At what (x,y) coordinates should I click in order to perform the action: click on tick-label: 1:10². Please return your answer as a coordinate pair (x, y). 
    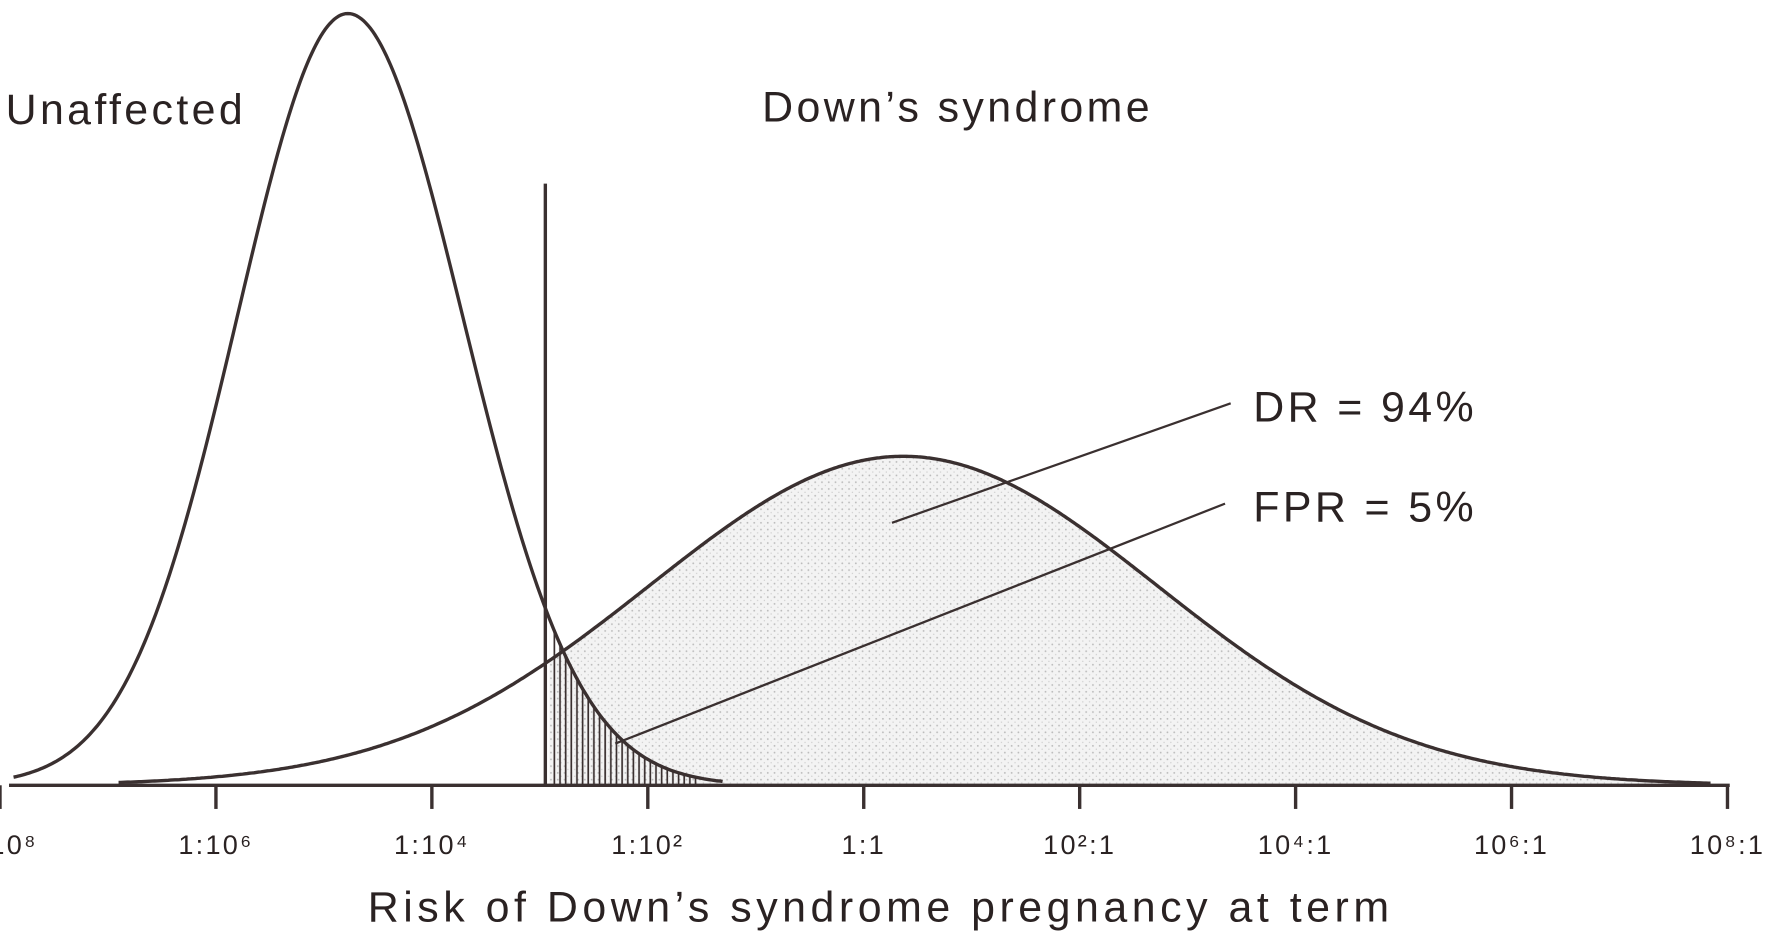
    Looking at the image, I should click on (647, 845).